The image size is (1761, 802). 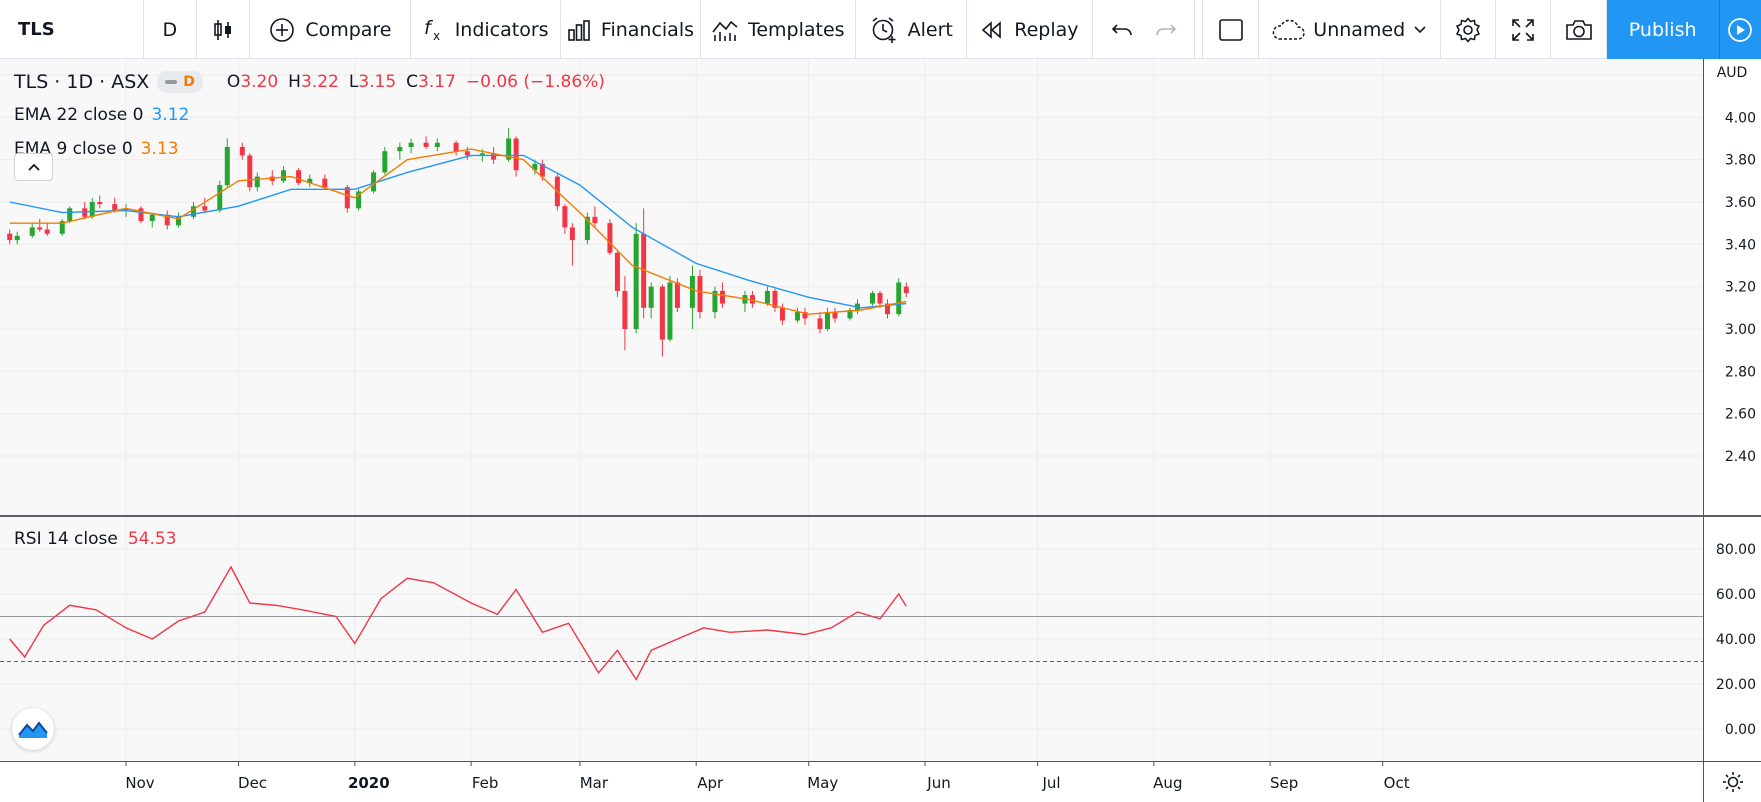 I want to click on replay-button: Replay, so click(x=1030, y=29).